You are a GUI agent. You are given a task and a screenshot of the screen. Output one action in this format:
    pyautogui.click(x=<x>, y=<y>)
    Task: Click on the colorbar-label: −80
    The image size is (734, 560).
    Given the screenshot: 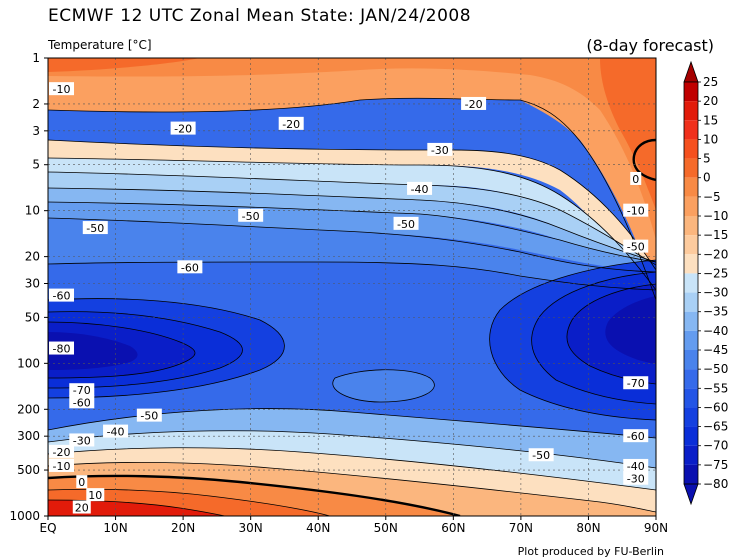 What is the action you would take?
    pyautogui.click(x=715, y=484)
    